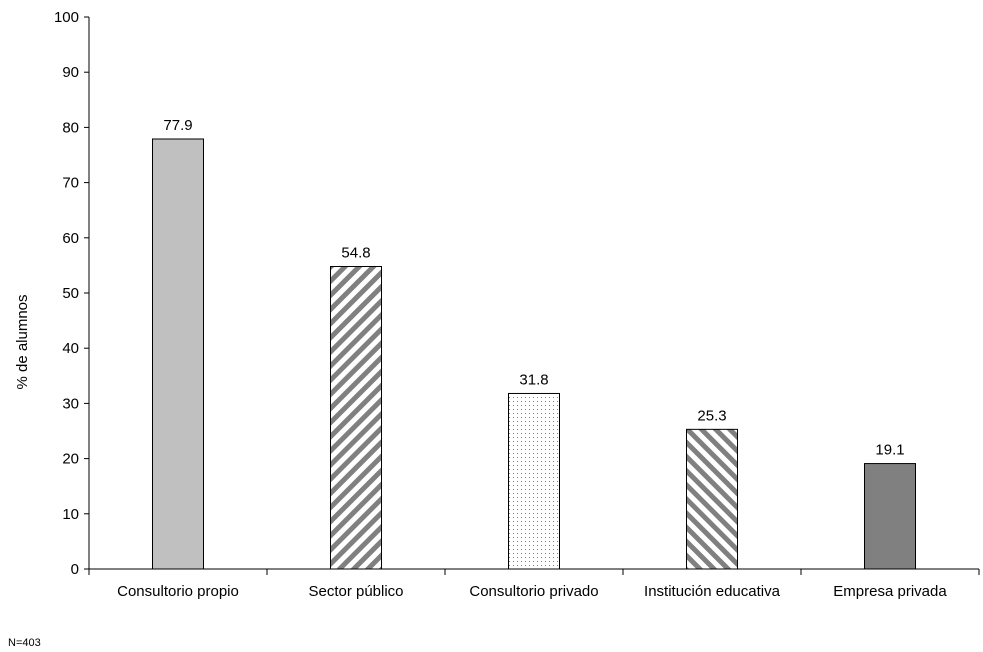  What do you see at coordinates (355, 591) in the screenshot?
I see `x-category-label: Sector público` at bounding box center [355, 591].